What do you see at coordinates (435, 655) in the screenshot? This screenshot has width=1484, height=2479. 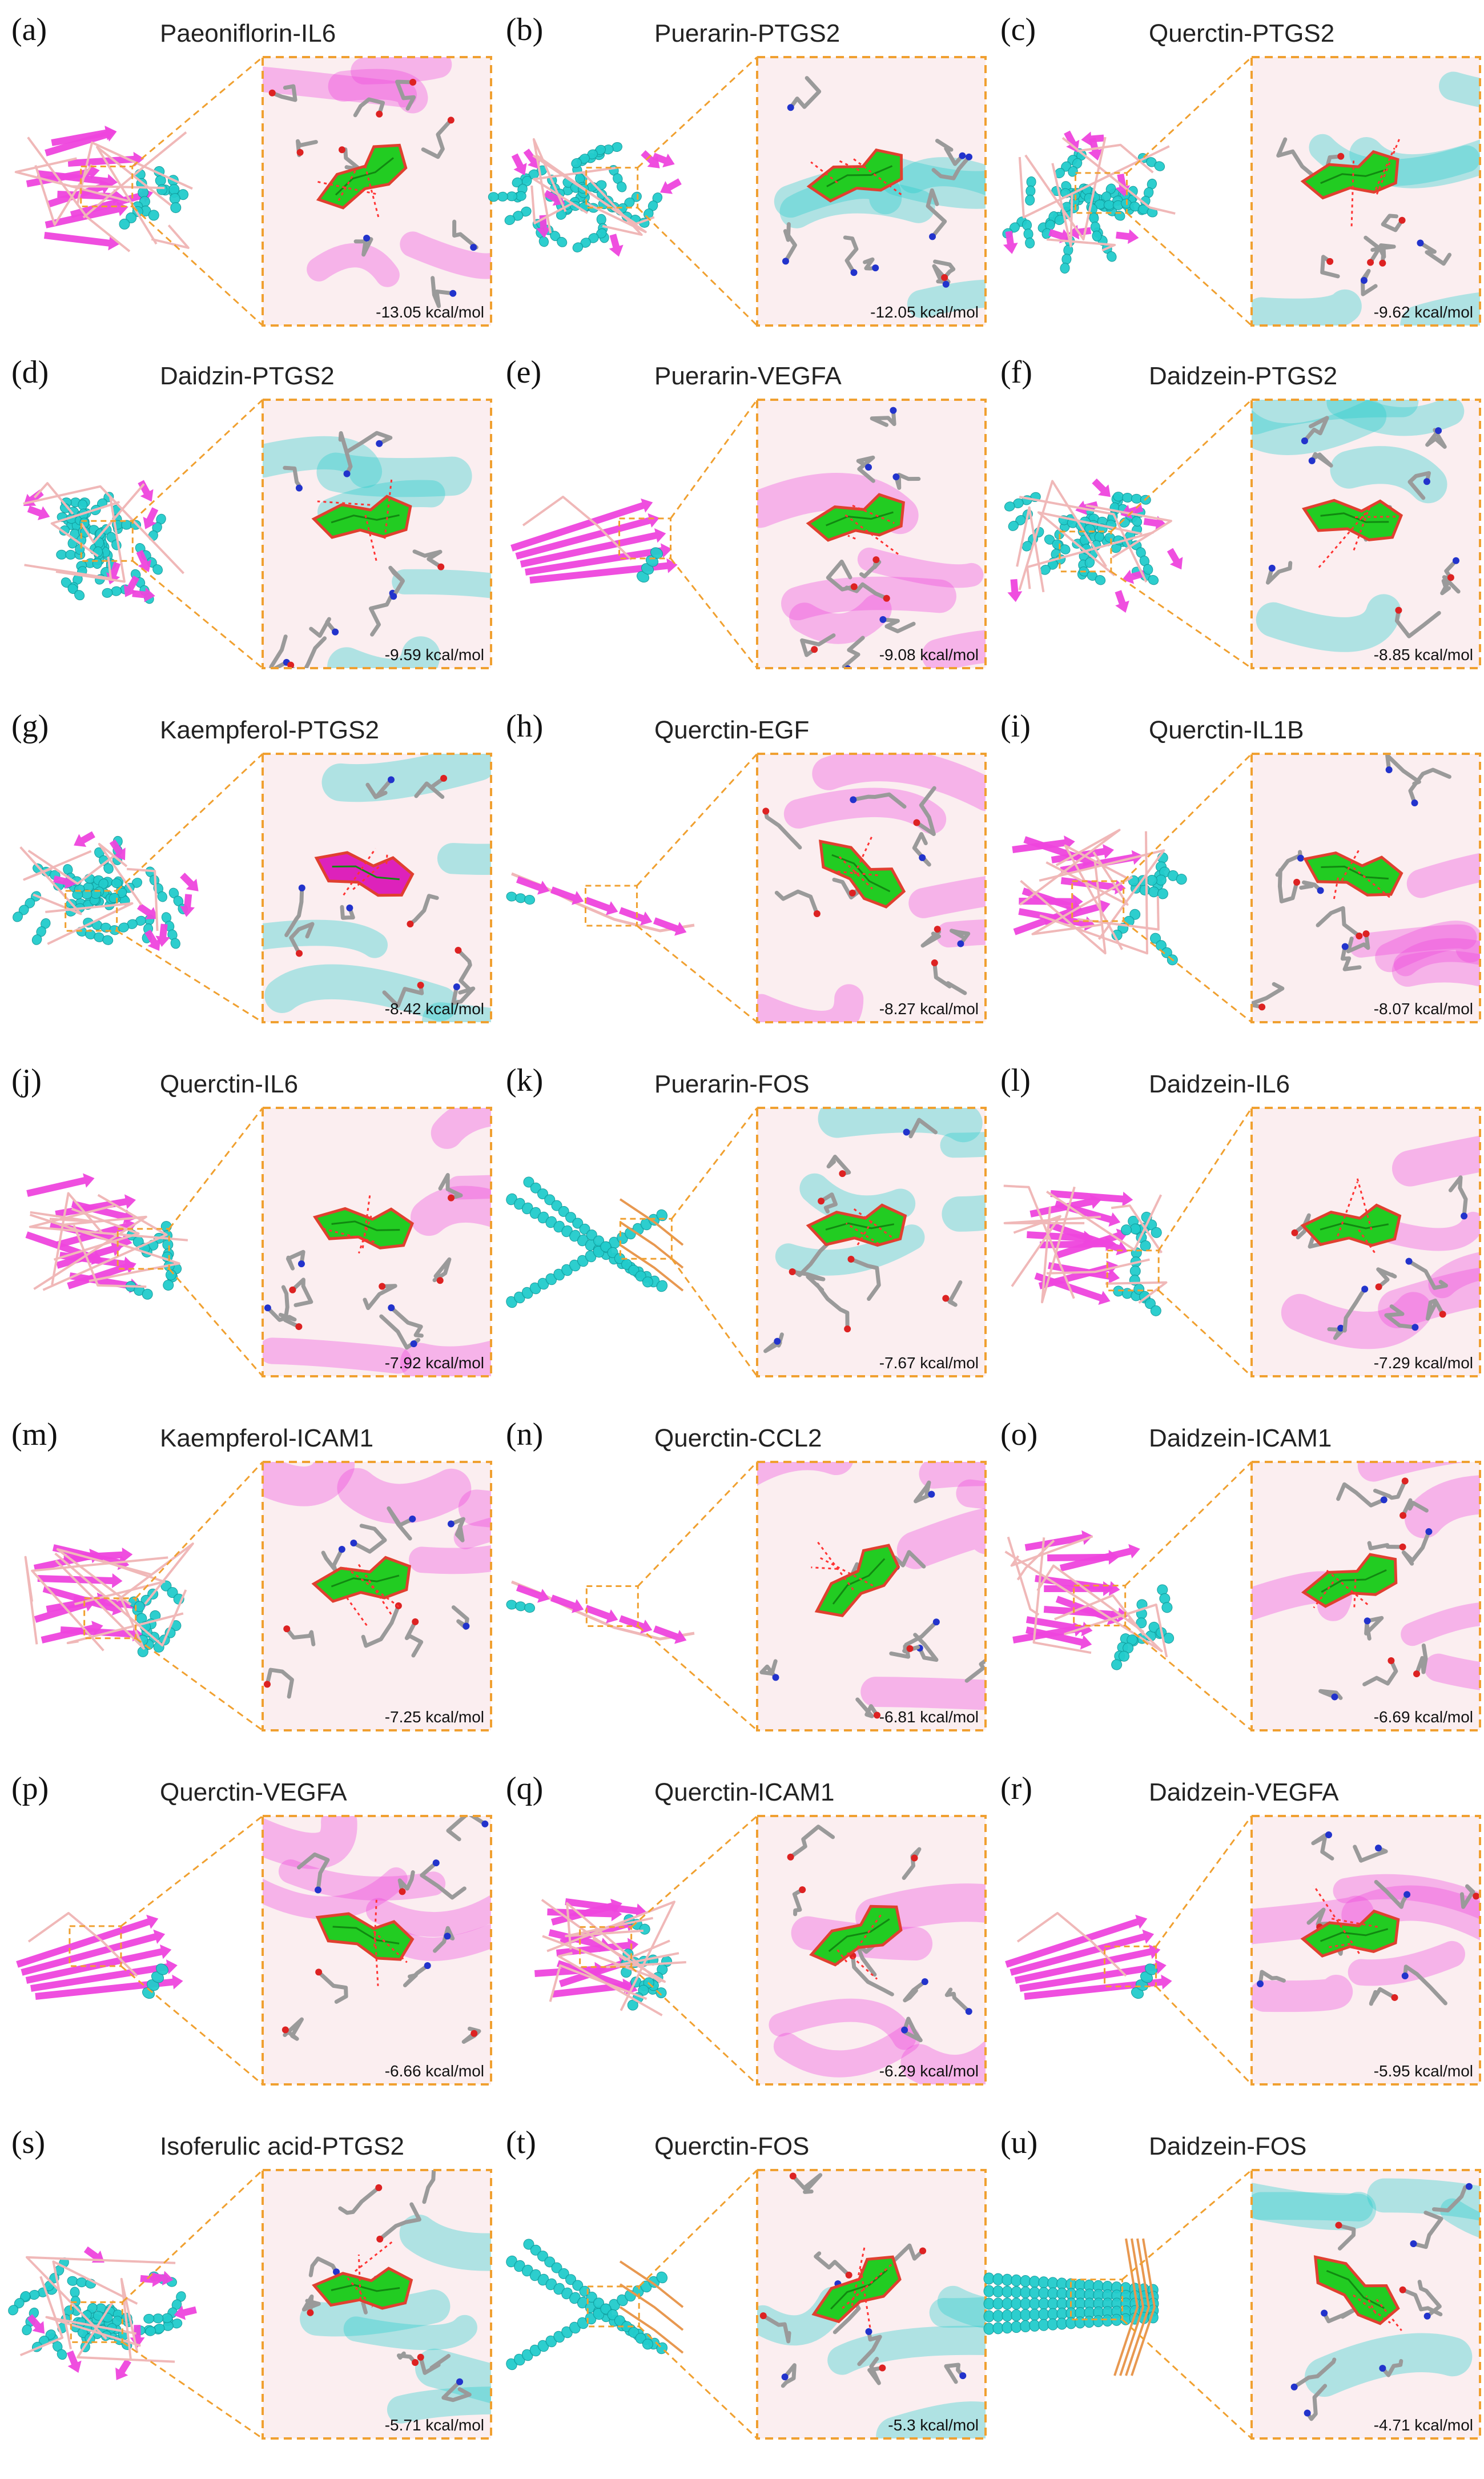 I see `binding-energy-label: -9.59 kcal/mol` at bounding box center [435, 655].